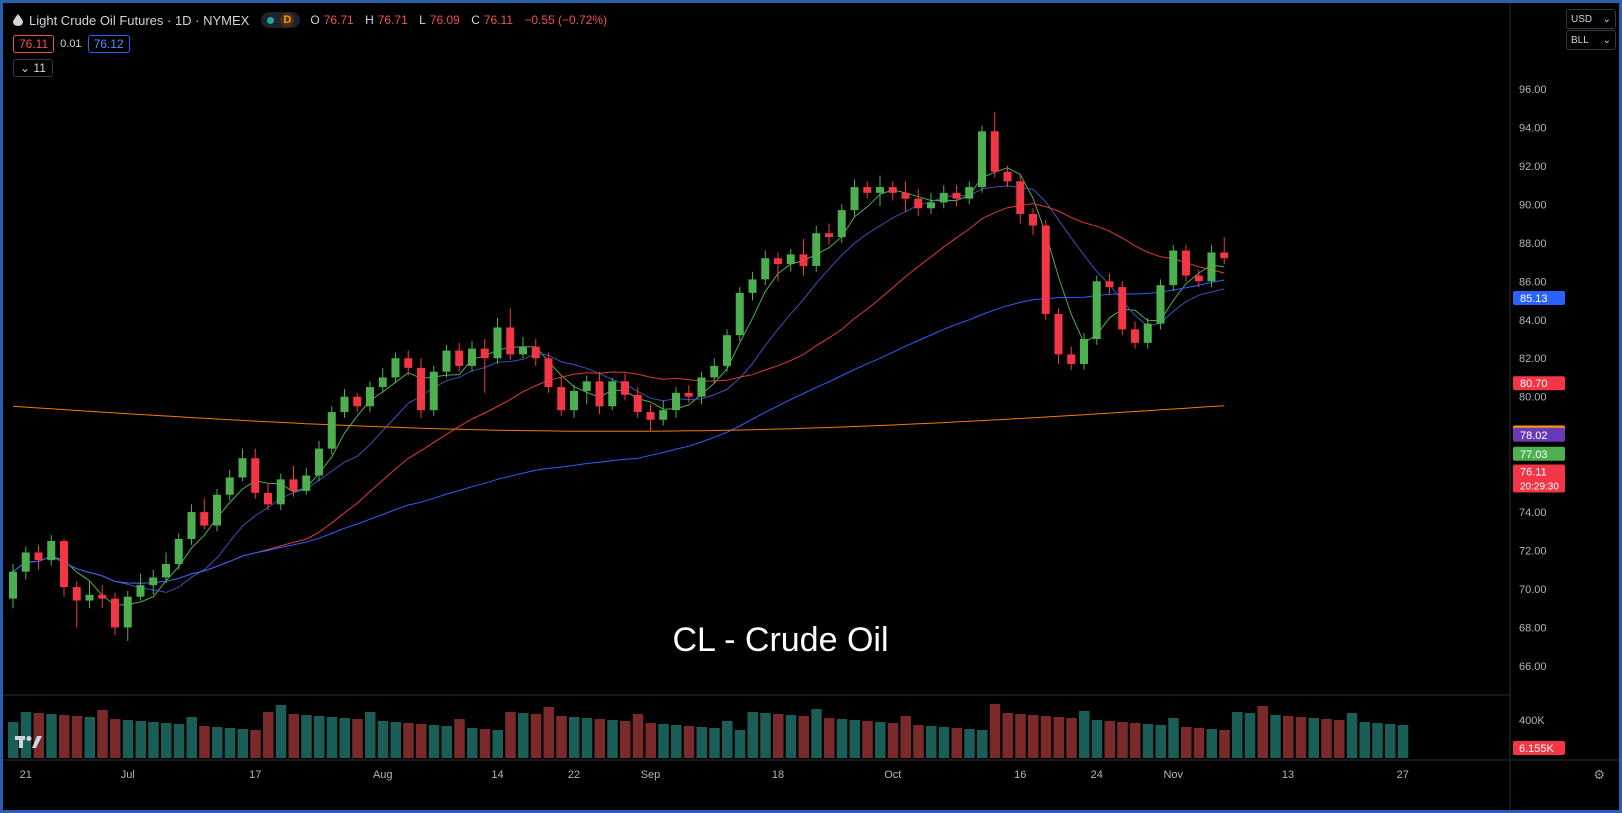 The height and width of the screenshot is (813, 1622). Describe the element at coordinates (338, 20) in the screenshot. I see `ohlc-open: 76.71` at that location.